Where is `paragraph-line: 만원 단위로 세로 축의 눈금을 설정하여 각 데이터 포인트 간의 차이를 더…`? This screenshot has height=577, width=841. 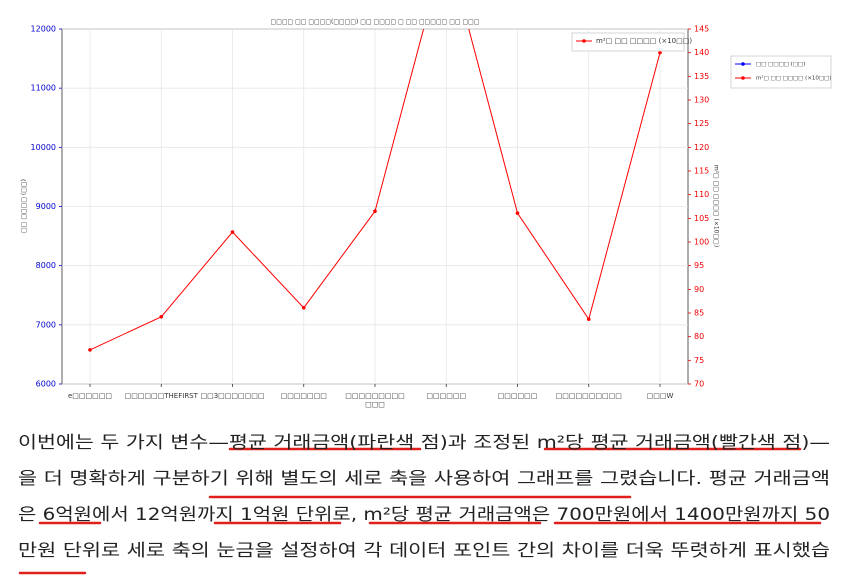
paragraph-line: 만원 단위로 세로 축의 눈금을 설정하여 각 데이터 포인트 간의 차이를 더… is located at coordinates (424, 551).